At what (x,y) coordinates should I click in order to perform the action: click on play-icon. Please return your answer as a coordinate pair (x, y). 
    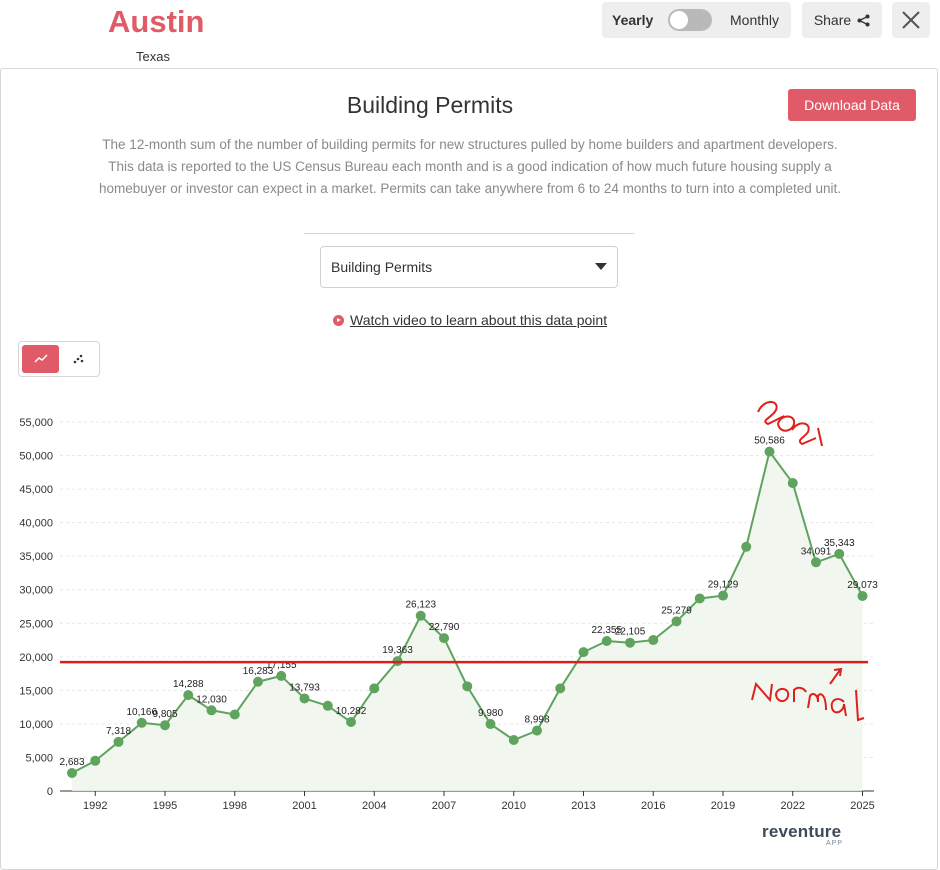
    Looking at the image, I should click on (338, 320).